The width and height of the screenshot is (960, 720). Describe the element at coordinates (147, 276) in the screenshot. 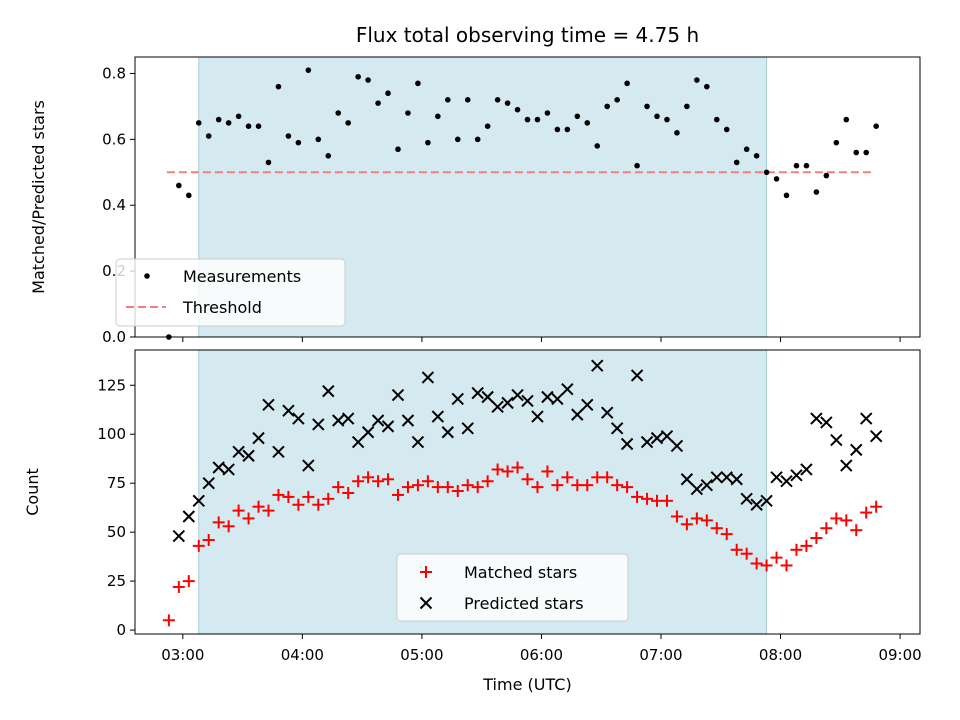

I see `legend-measurements-marker` at that location.